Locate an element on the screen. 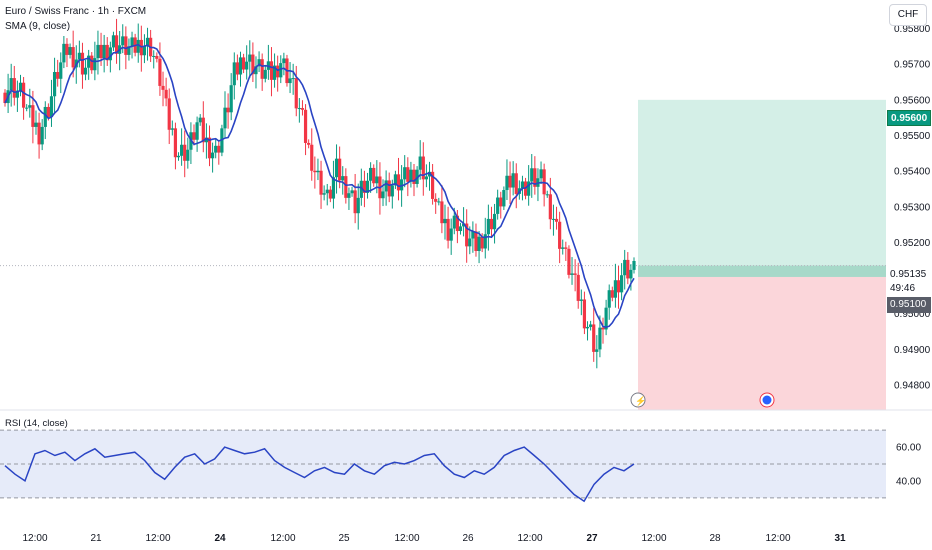 The image size is (932, 550). symbol-title: Euro / Swiss Franc · 1h · FXCM is located at coordinates (76, 11).